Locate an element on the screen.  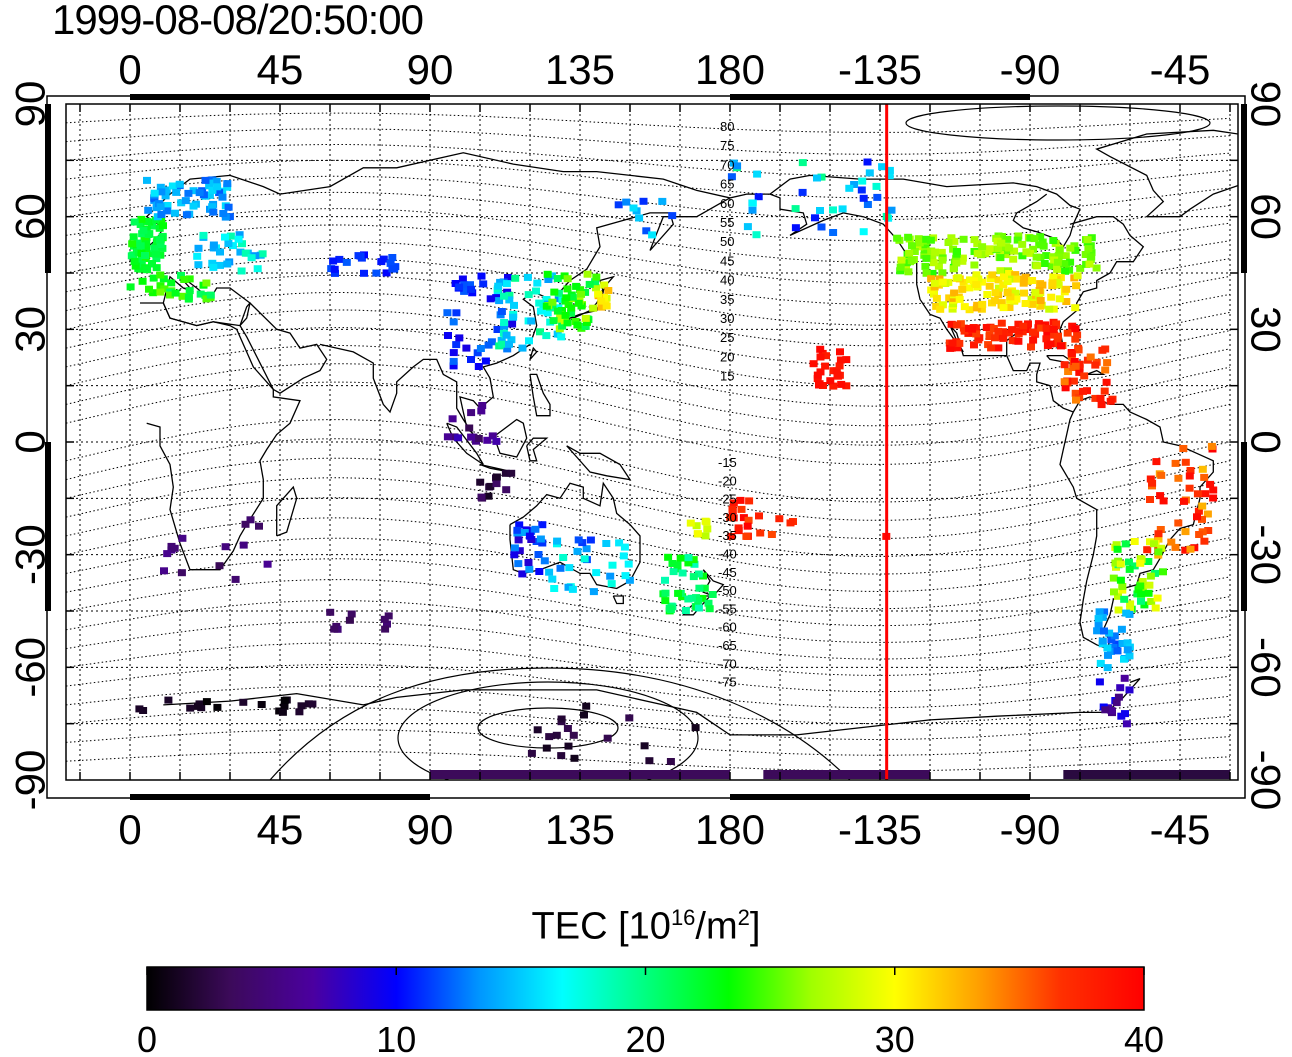
colorbar-tick-label: 0 is located at coordinates (147, 1038).